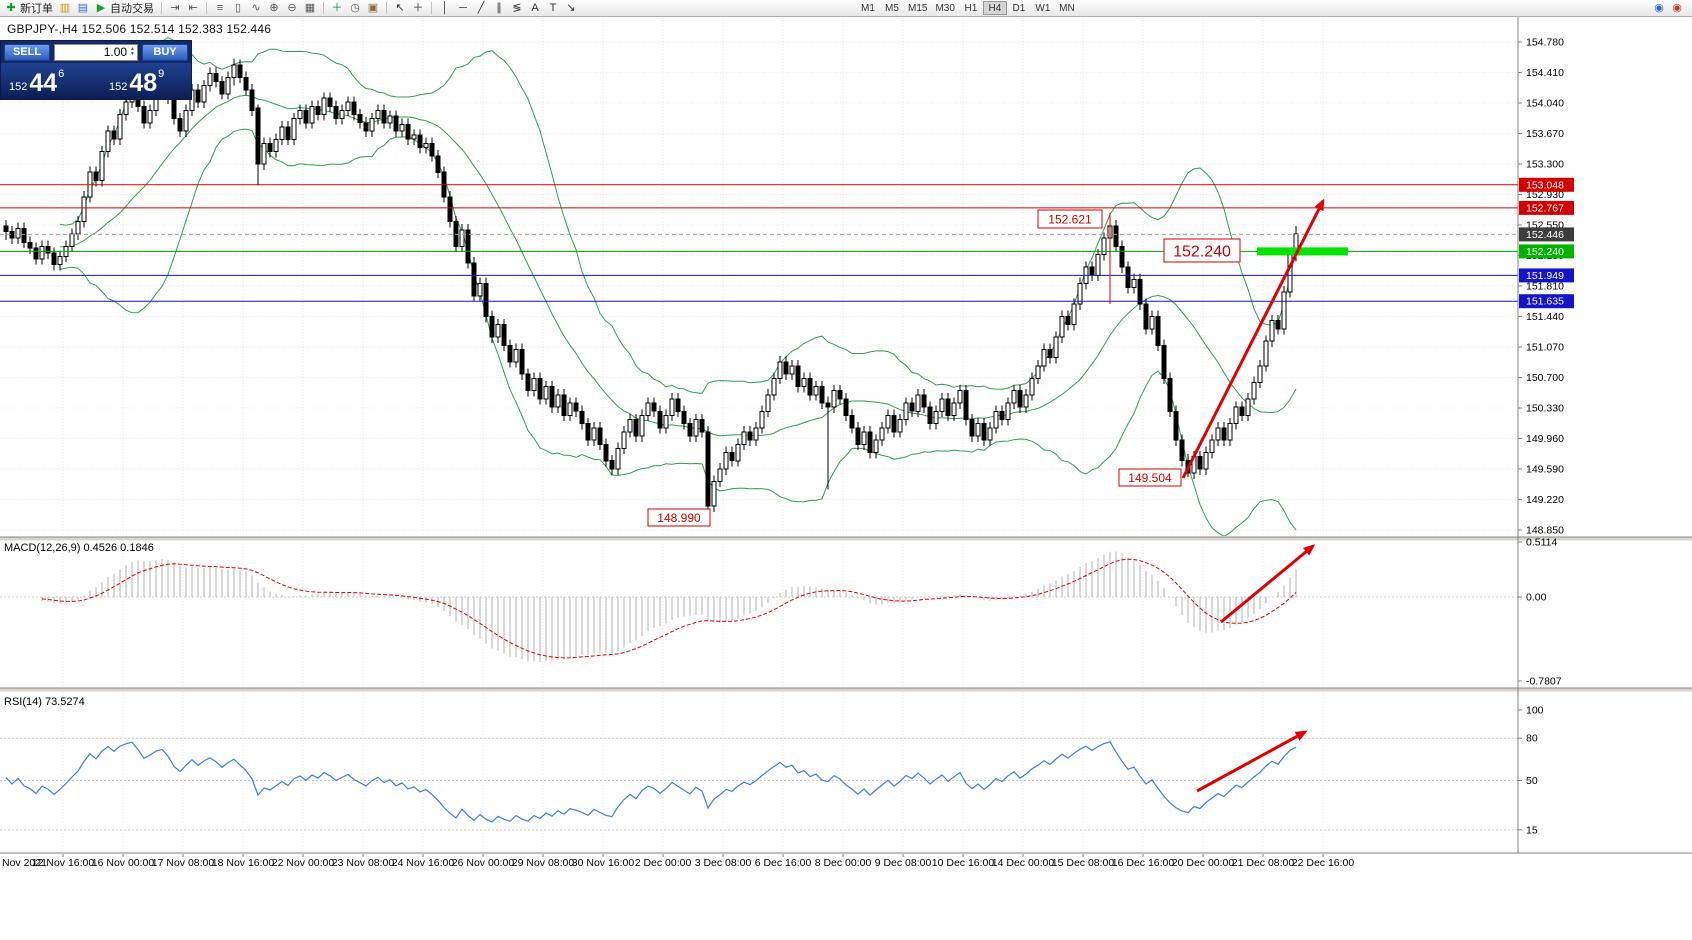 Image resolution: width=1692 pixels, height=940 pixels. I want to click on timeframe-h1: H1, so click(971, 8).